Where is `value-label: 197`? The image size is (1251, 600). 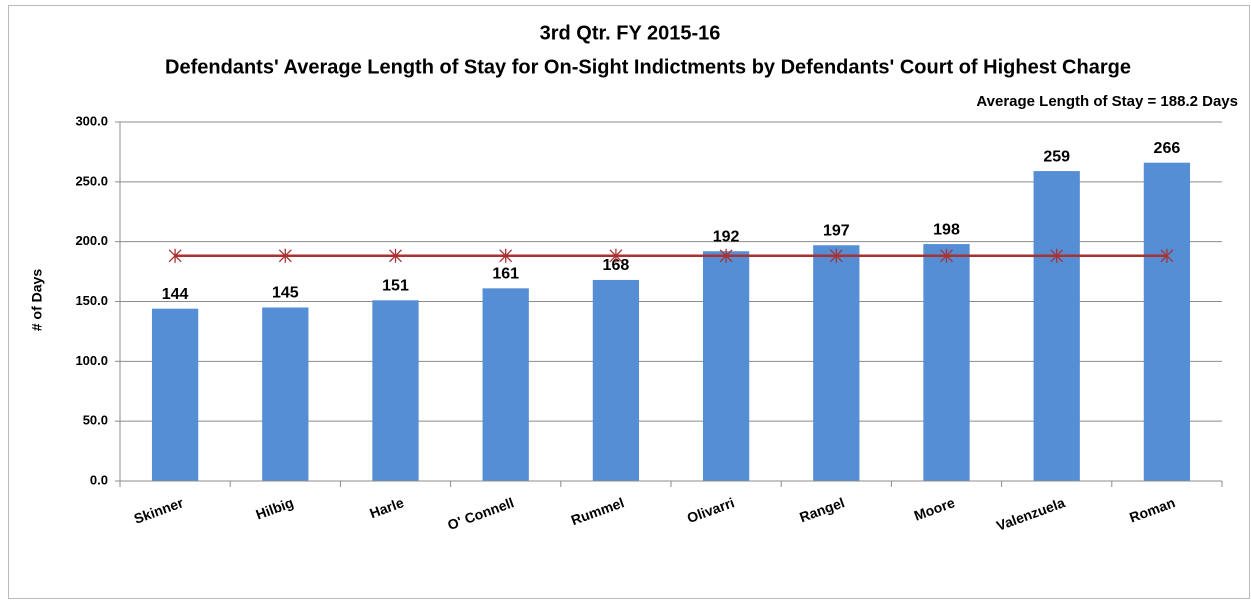 value-label: 197 is located at coordinates (836, 230).